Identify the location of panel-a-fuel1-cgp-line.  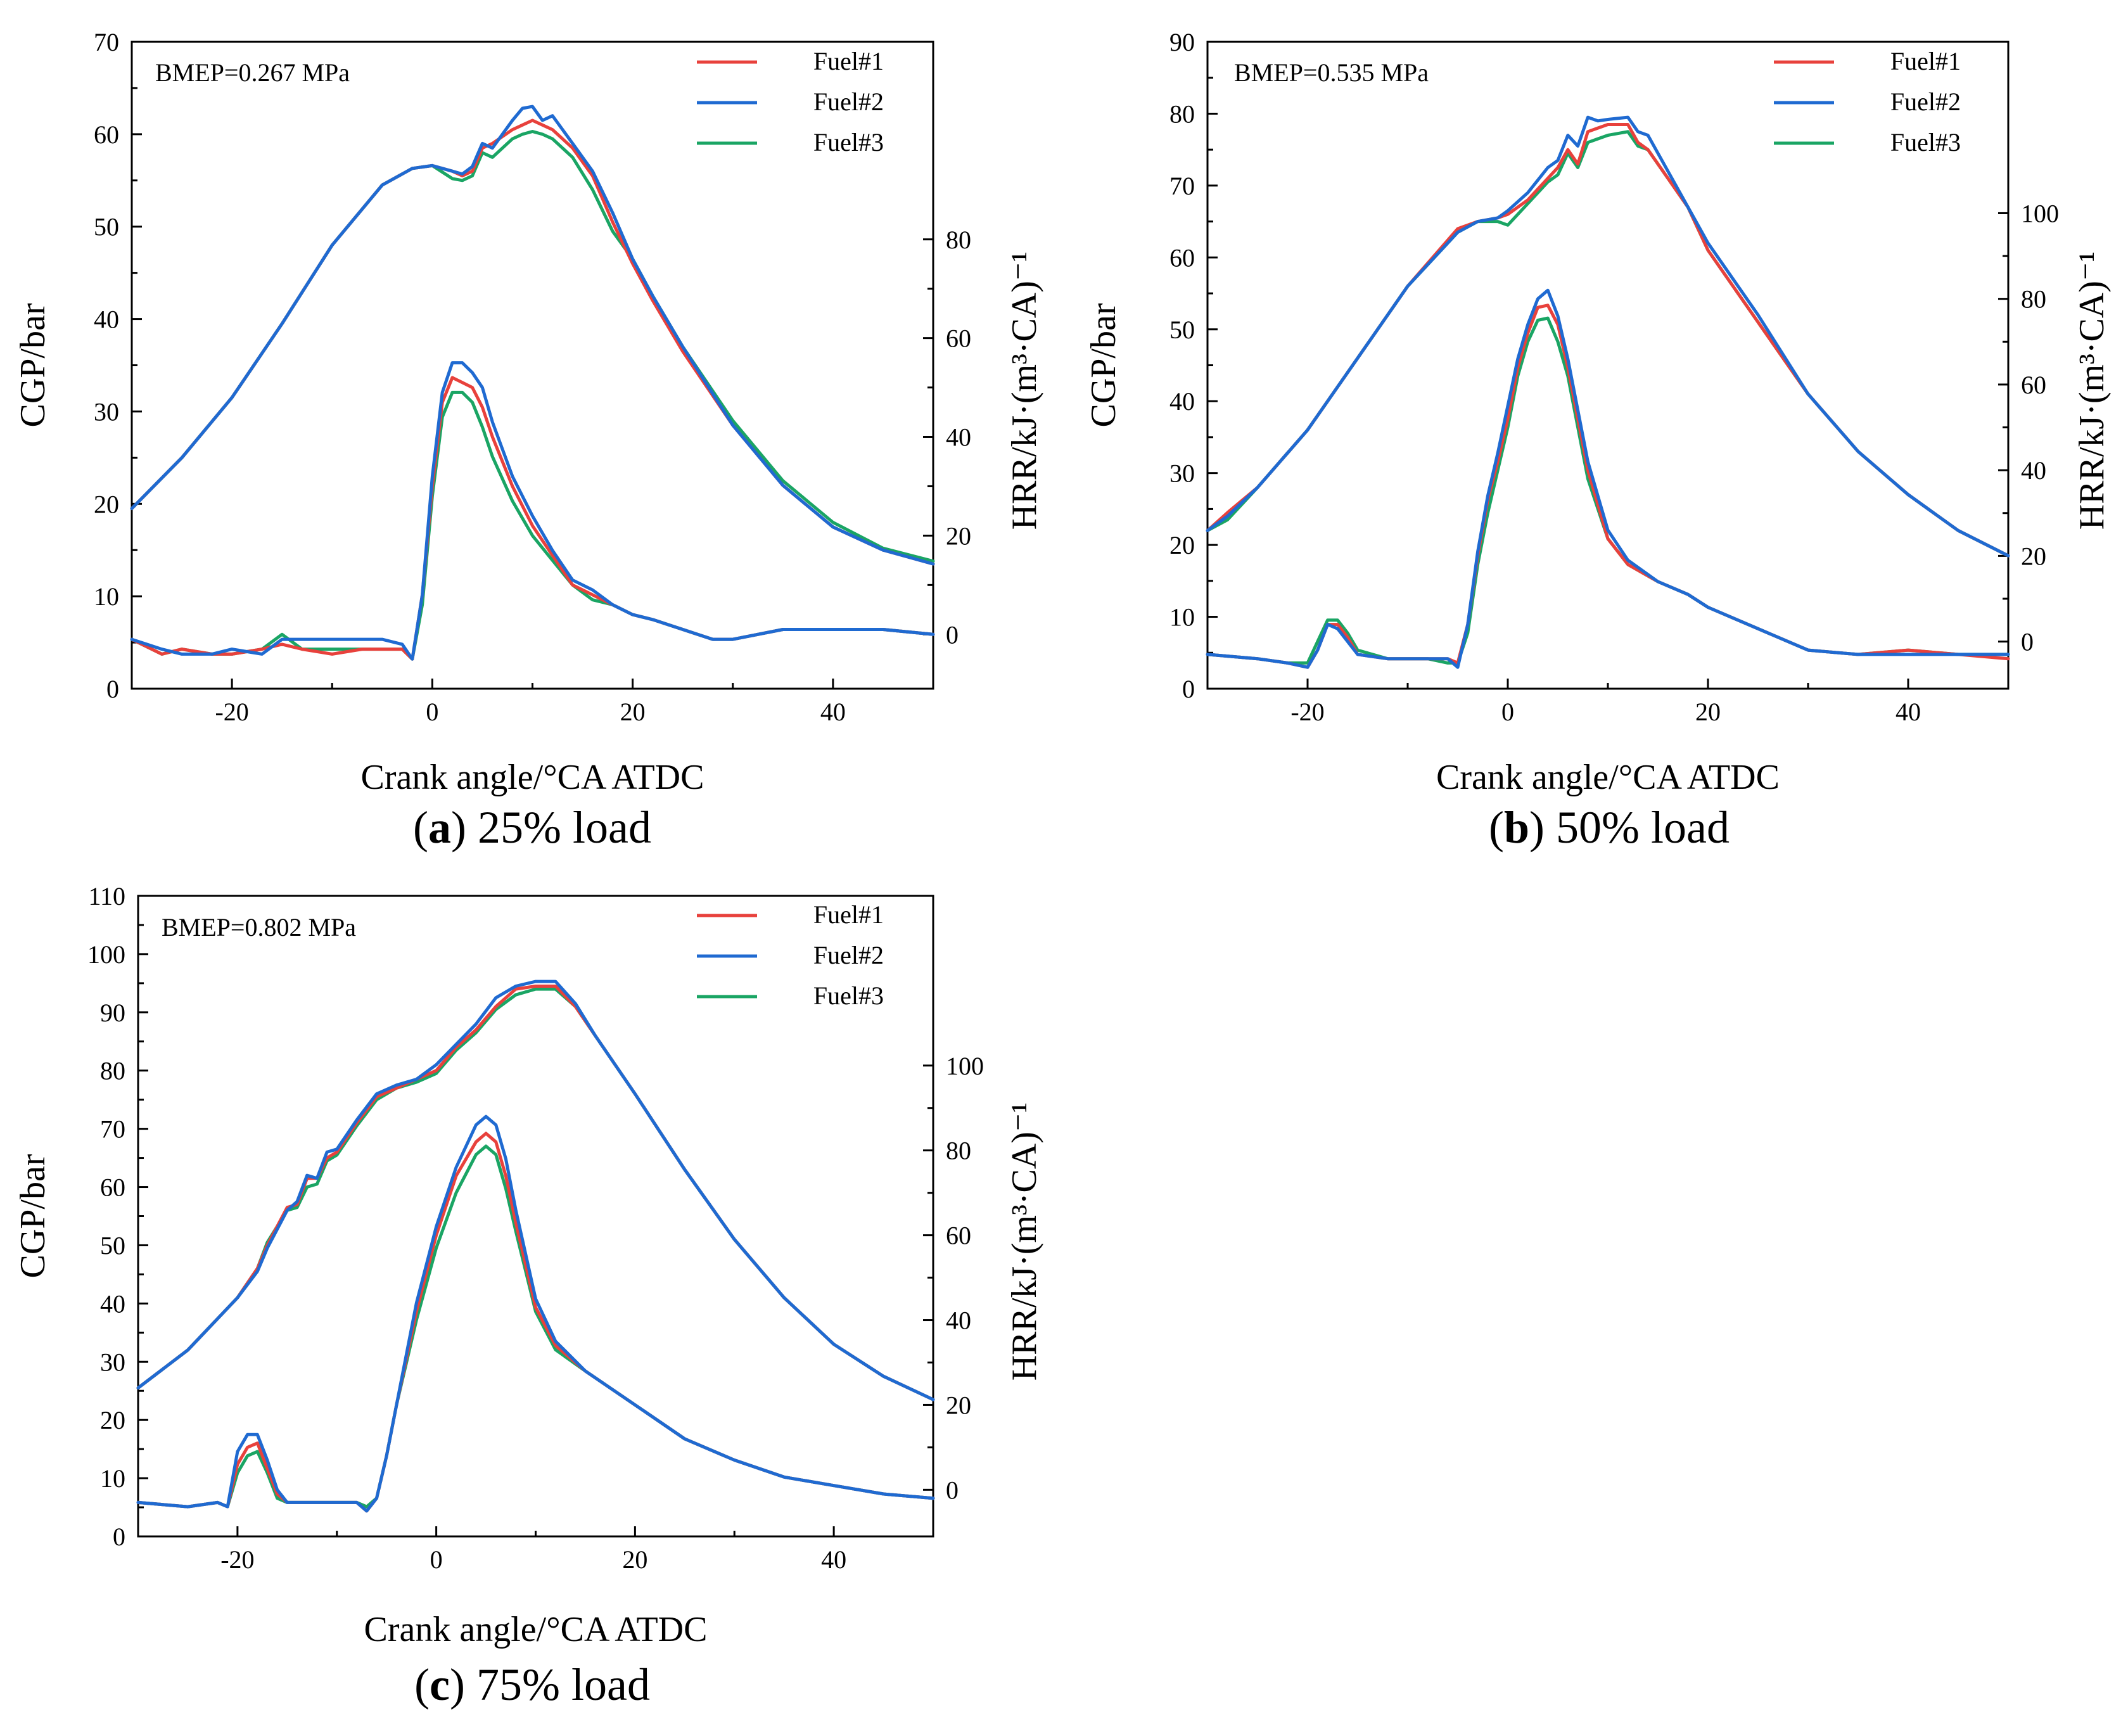
(532, 342).